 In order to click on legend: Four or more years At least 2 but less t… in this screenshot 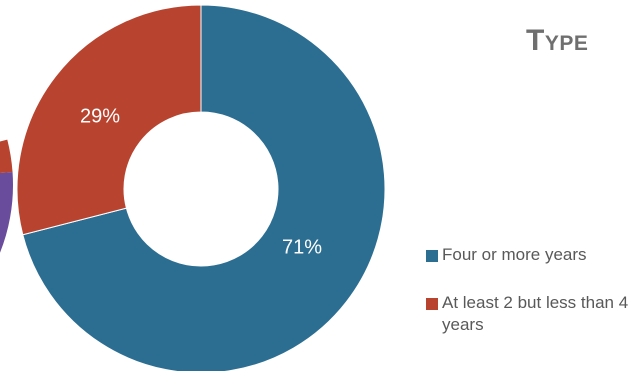, I will do `click(531, 290)`.